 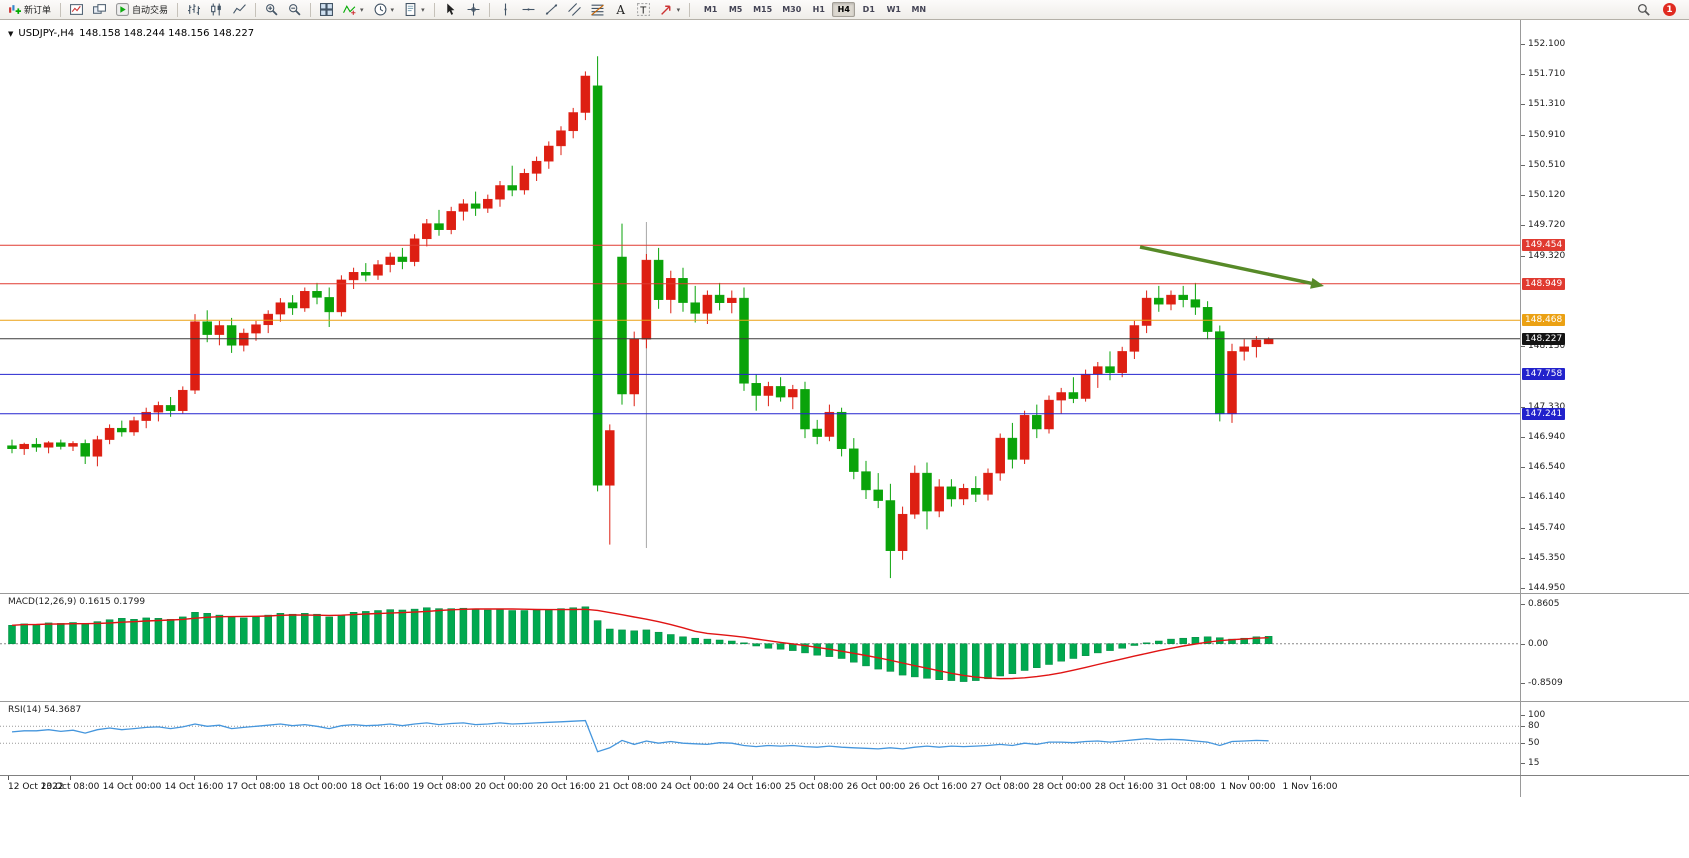 What do you see at coordinates (1231, 267) in the screenshot?
I see `trend-arrow-object` at bounding box center [1231, 267].